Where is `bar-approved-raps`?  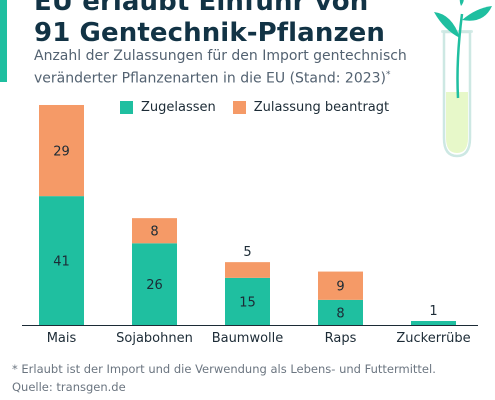 bar-approved-raps is located at coordinates (340, 312).